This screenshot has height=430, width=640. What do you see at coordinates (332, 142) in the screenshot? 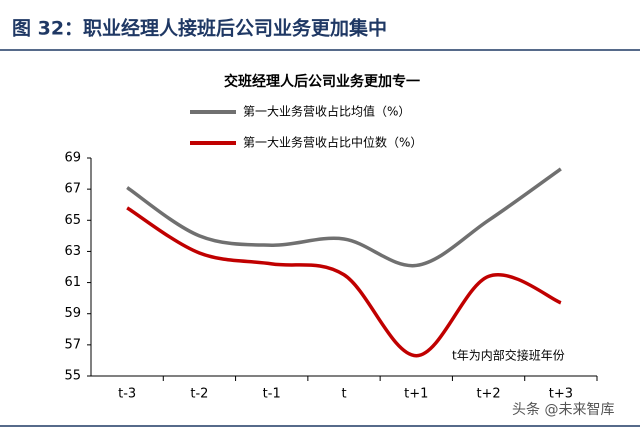
I see `legend-label: 第一大业务营收占比中位数（%）` at bounding box center [332, 142].